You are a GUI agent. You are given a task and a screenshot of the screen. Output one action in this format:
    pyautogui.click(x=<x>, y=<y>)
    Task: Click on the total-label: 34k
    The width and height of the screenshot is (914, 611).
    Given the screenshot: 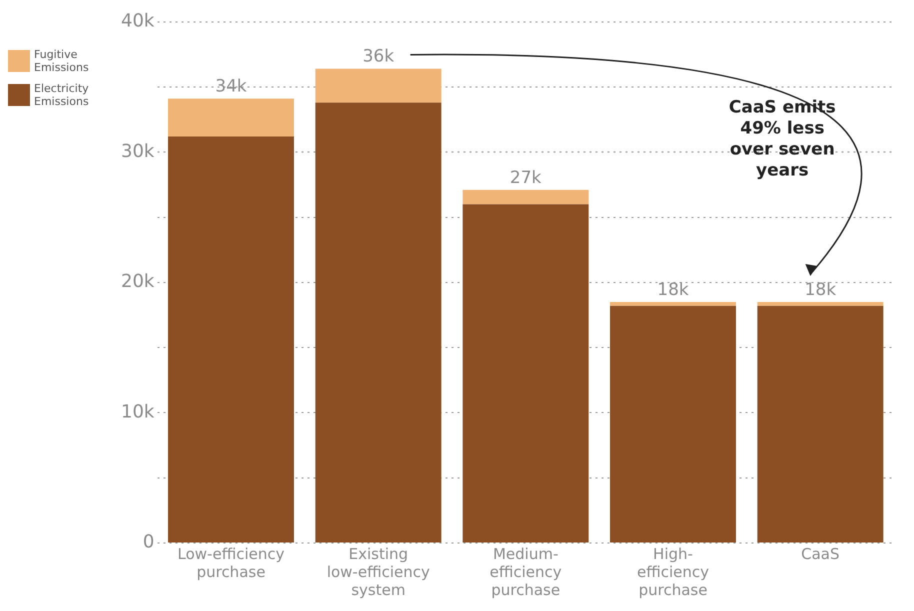 What is the action you would take?
    pyautogui.click(x=231, y=86)
    